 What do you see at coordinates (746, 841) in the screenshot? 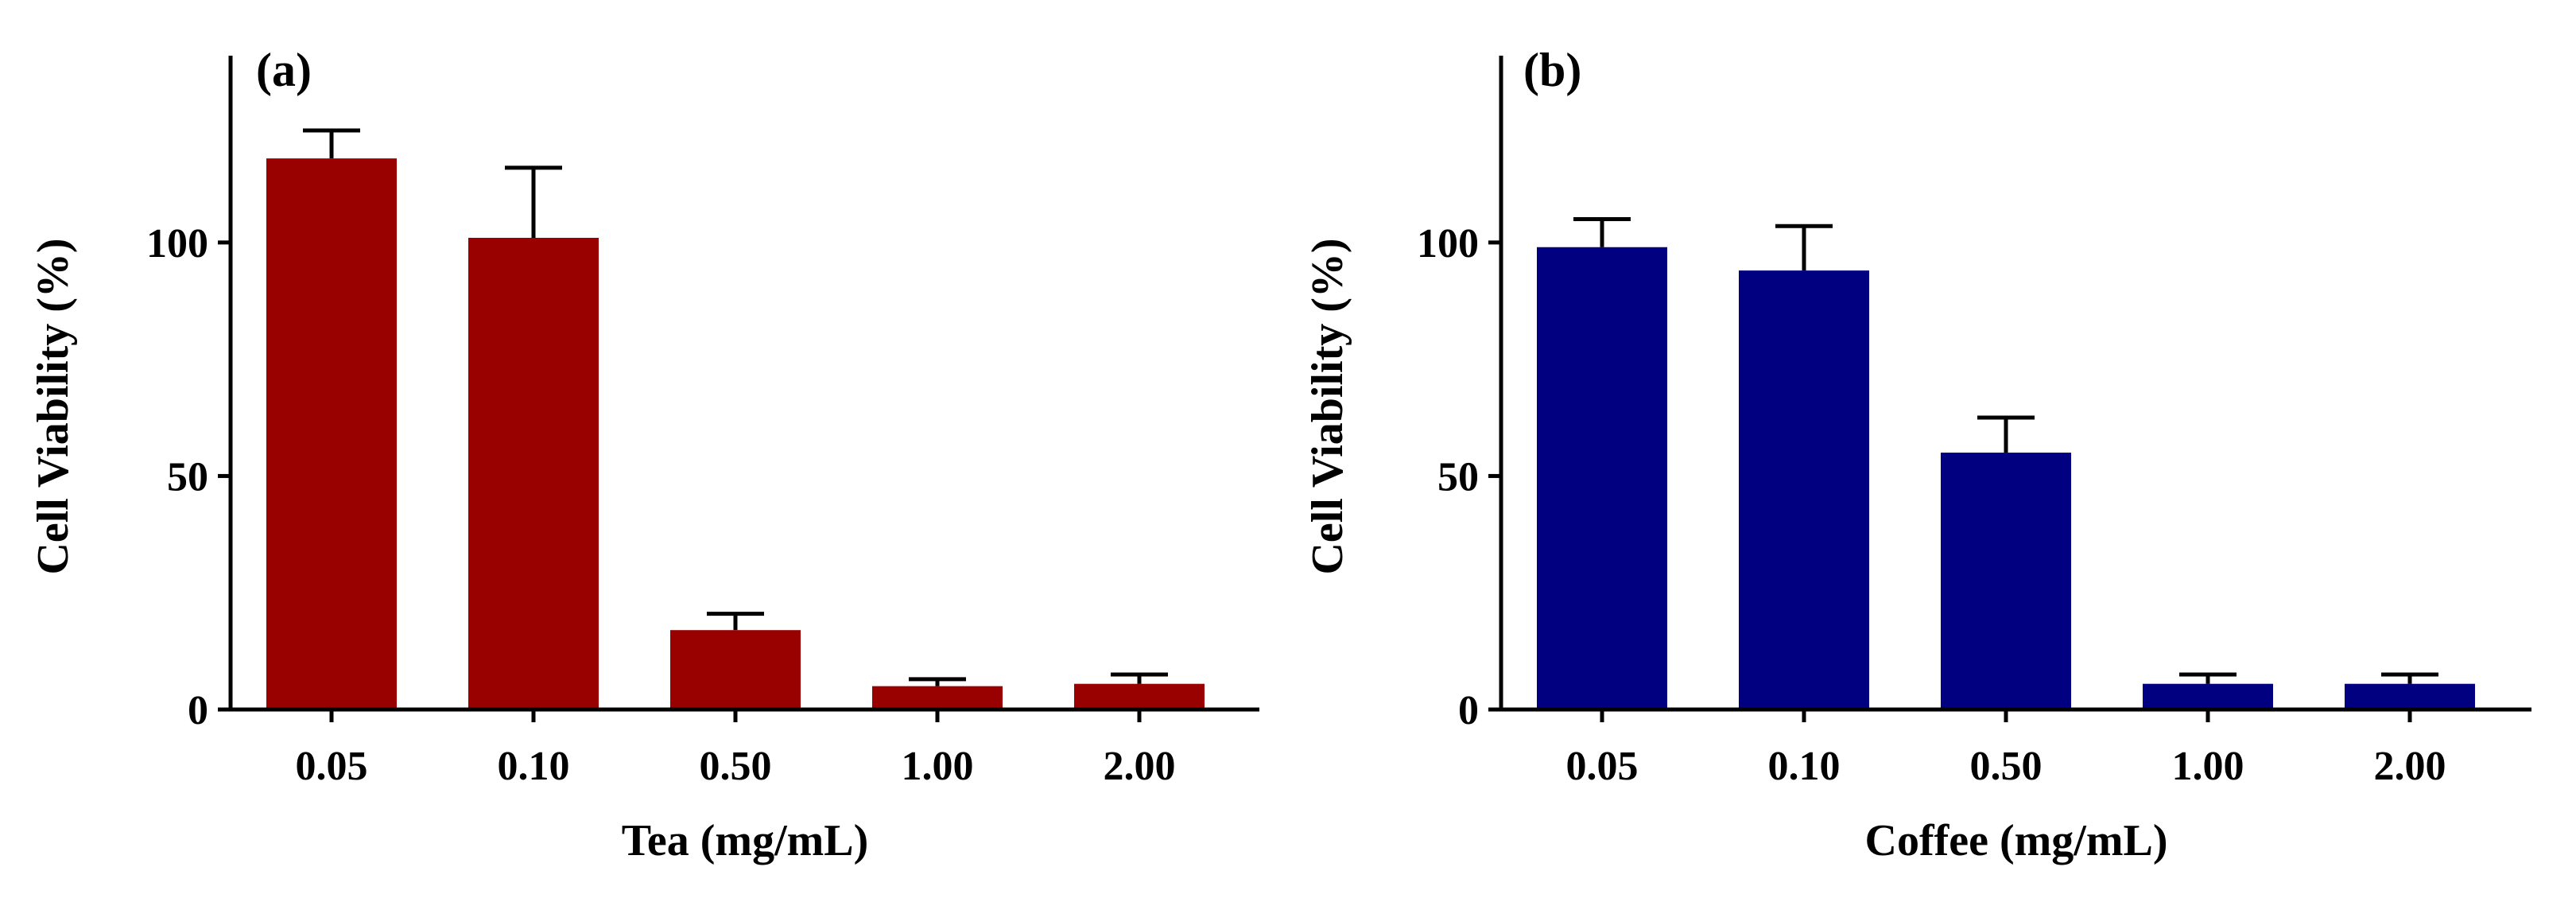
I see `x-axis-label: Tea (mg/mL)` at bounding box center [746, 841].